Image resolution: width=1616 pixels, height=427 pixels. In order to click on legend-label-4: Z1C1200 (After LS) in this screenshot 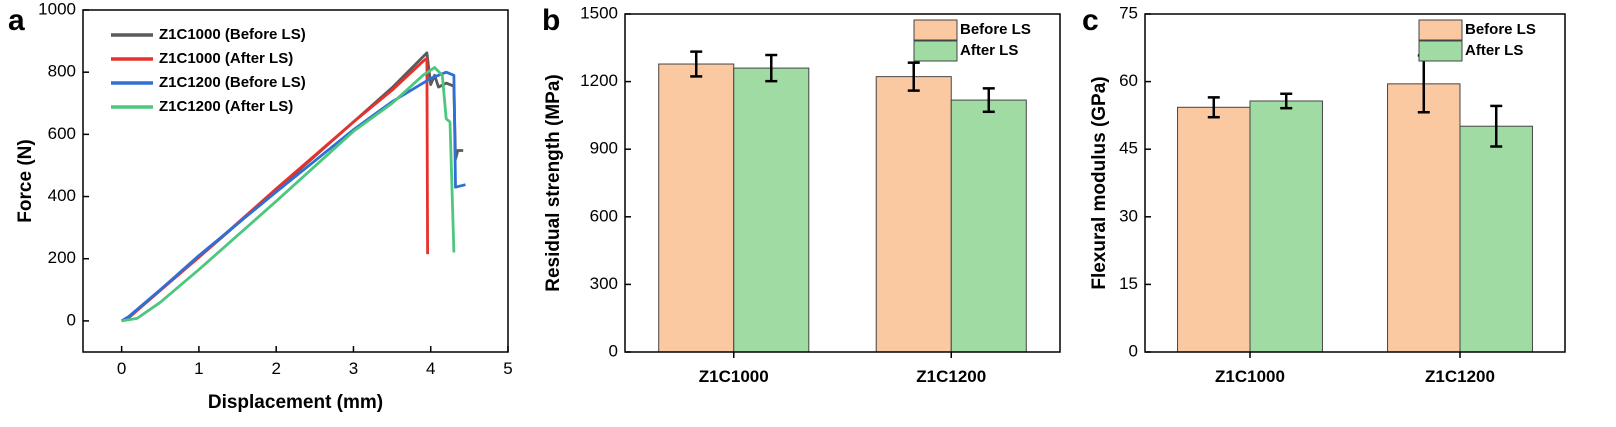, I will do `click(226, 106)`.